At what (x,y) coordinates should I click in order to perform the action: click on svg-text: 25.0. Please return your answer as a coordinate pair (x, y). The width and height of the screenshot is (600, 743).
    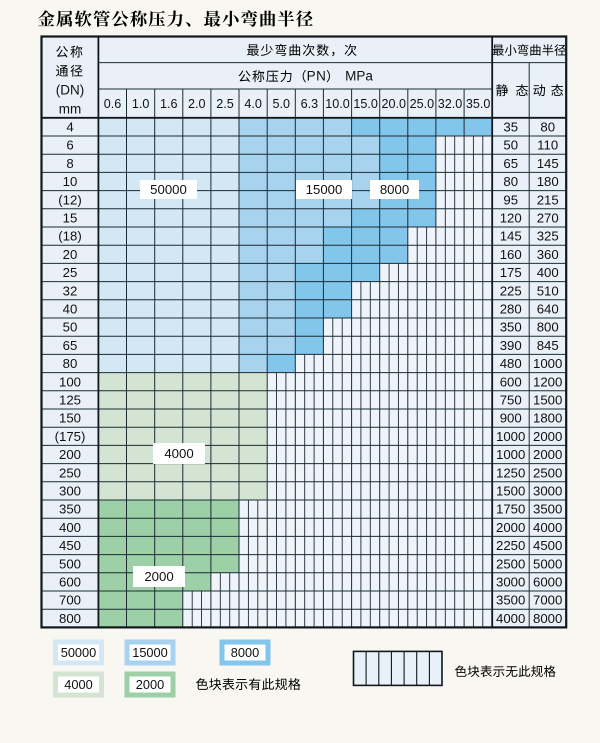
    Looking at the image, I should click on (422, 104).